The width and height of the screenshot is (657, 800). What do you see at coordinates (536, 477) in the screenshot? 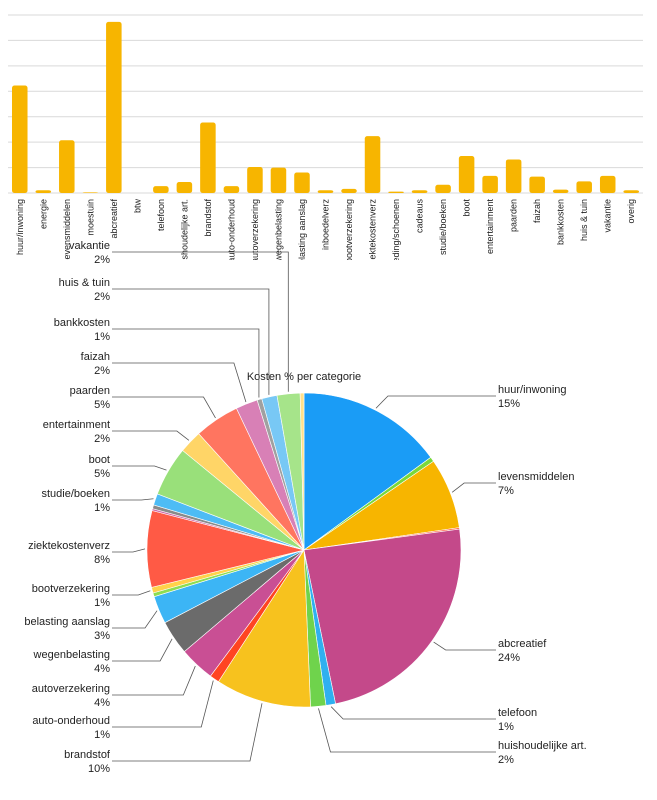
I see `slice-label: levensmiddelen` at bounding box center [536, 477].